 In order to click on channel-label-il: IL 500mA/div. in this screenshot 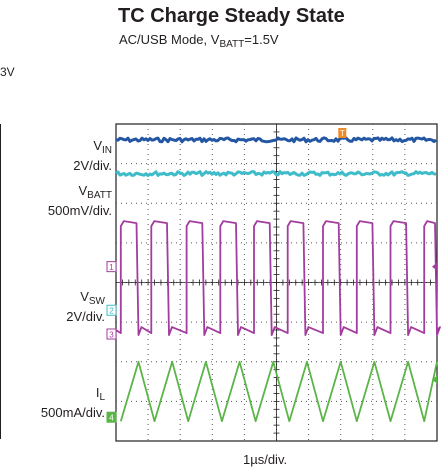, I will do `click(72, 402)`.